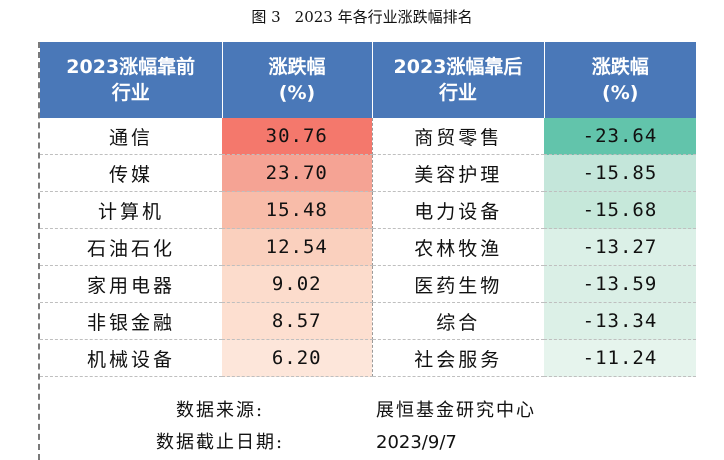  What do you see at coordinates (458, 247) in the screenshot?
I see `bottom-industry-name: 农林牧渔` at bounding box center [458, 247].